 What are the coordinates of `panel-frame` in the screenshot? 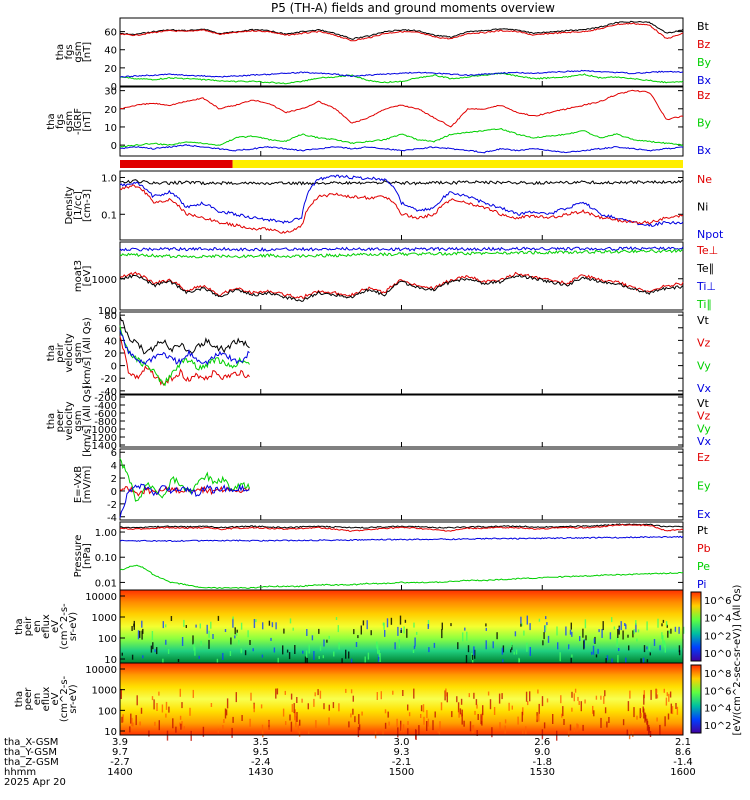 It's located at (401, 276).